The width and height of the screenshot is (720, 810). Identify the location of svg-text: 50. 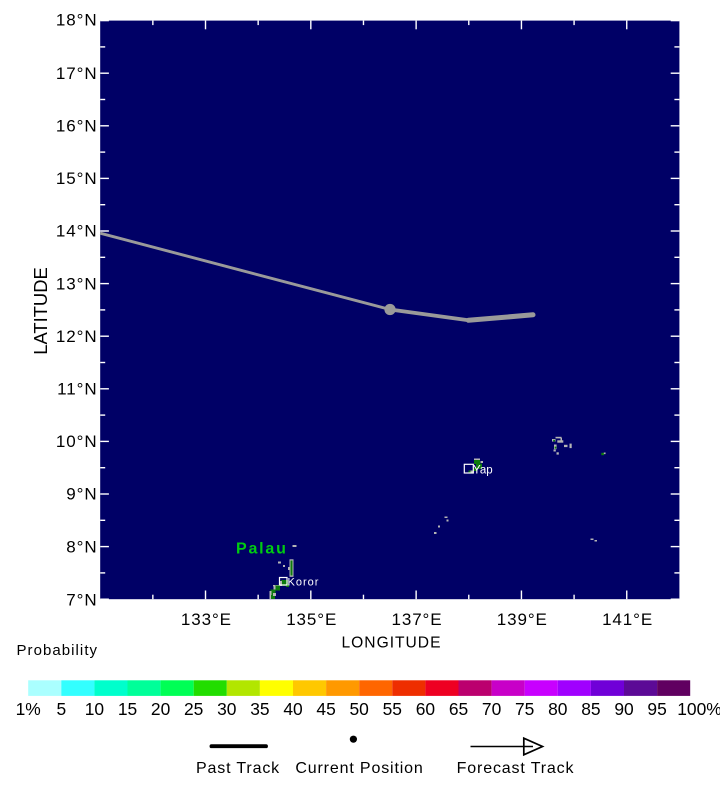
(359, 709).